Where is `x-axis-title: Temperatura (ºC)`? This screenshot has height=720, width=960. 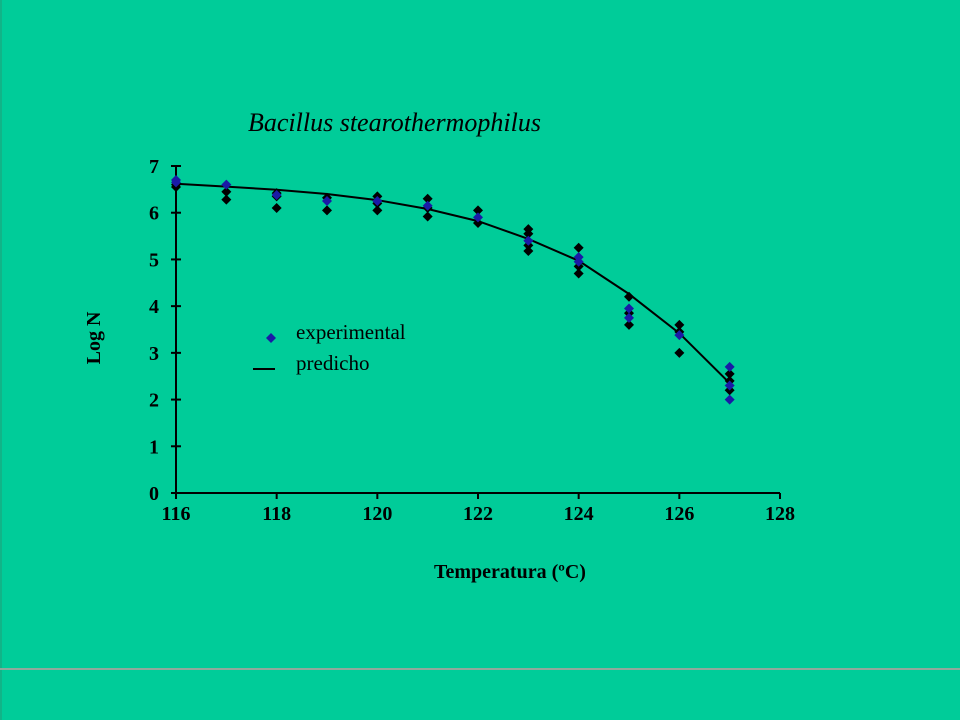
x-axis-title: Temperatura (ºC) is located at coordinates (510, 572).